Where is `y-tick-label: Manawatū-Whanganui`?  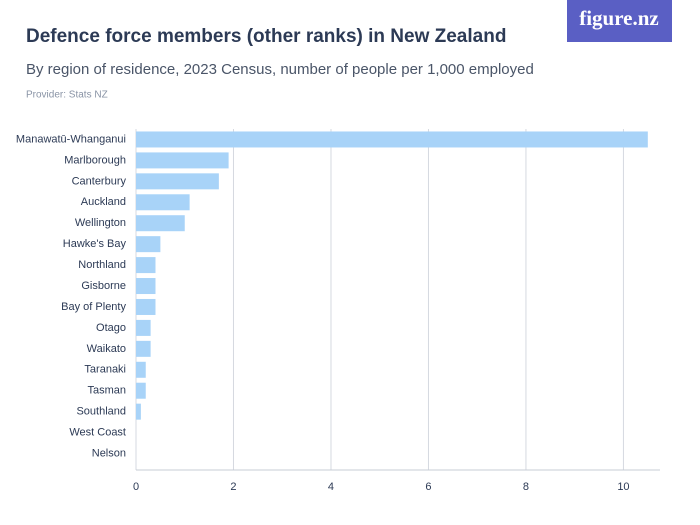
y-tick-label: Manawatū-Whanganui is located at coordinates (71, 139).